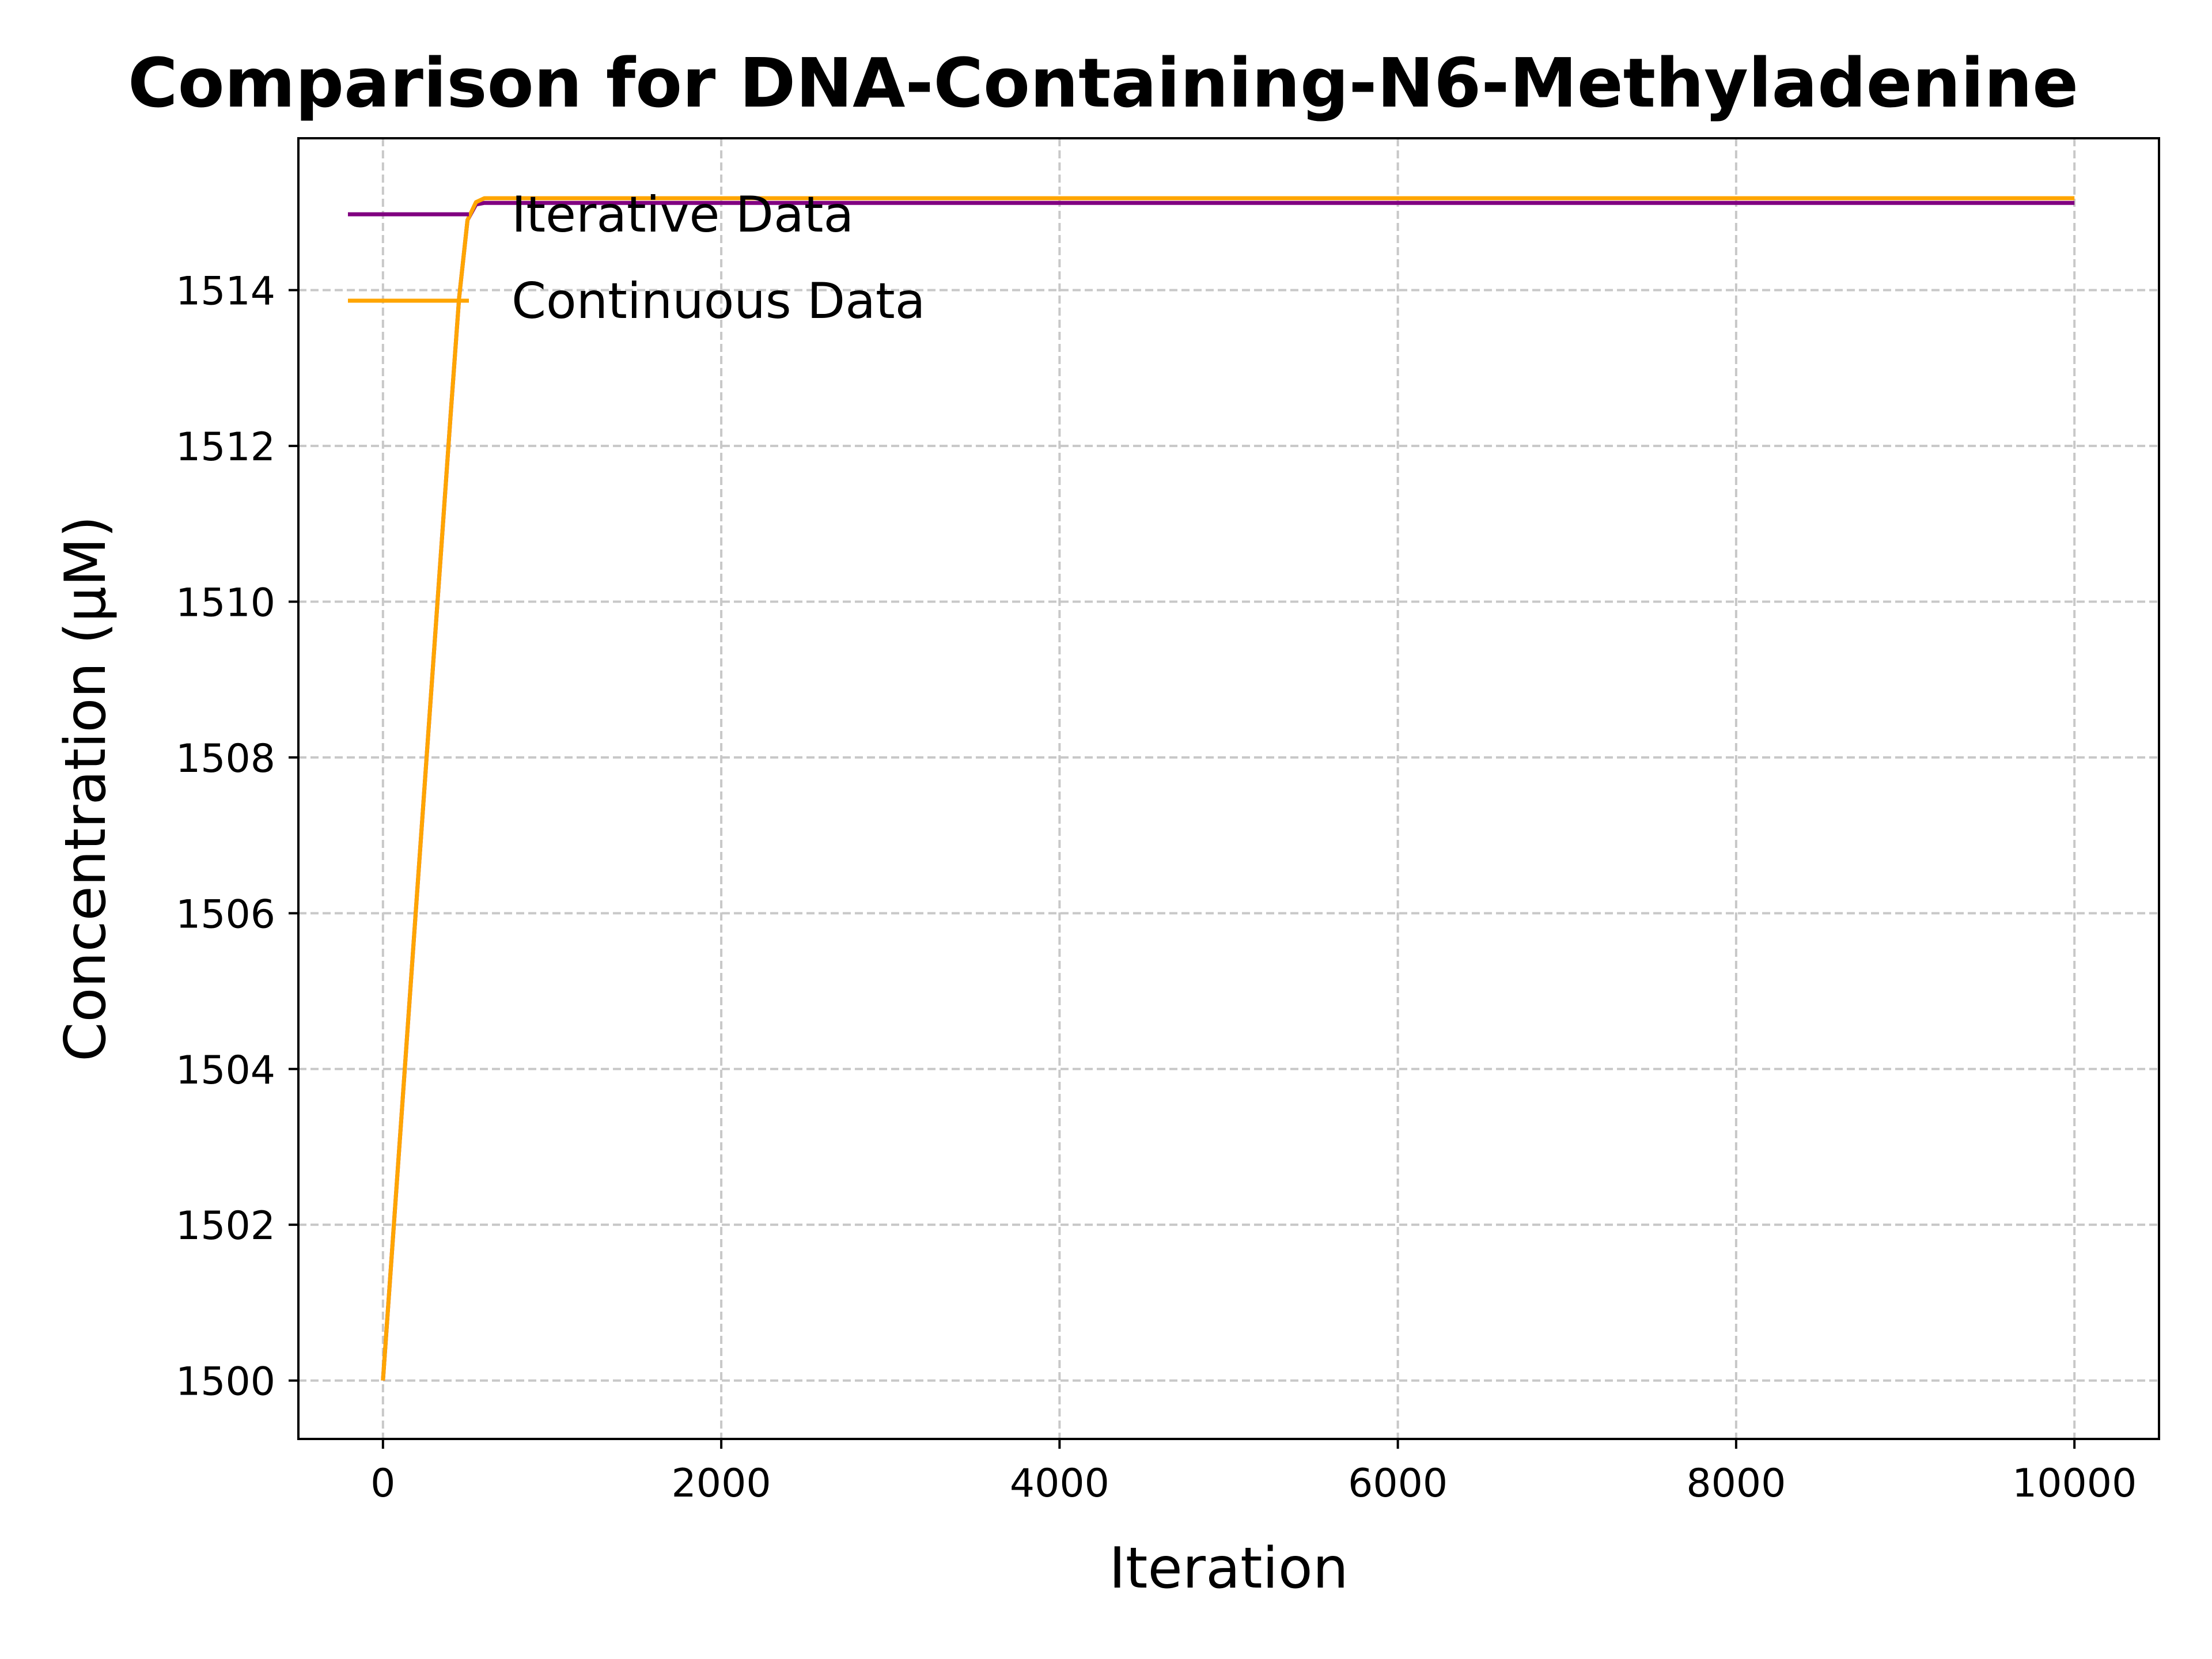 Image resolution: width=2212 pixels, height=1659 pixels. I want to click on legend-label-continuous-data: Continuous Data, so click(718, 301).